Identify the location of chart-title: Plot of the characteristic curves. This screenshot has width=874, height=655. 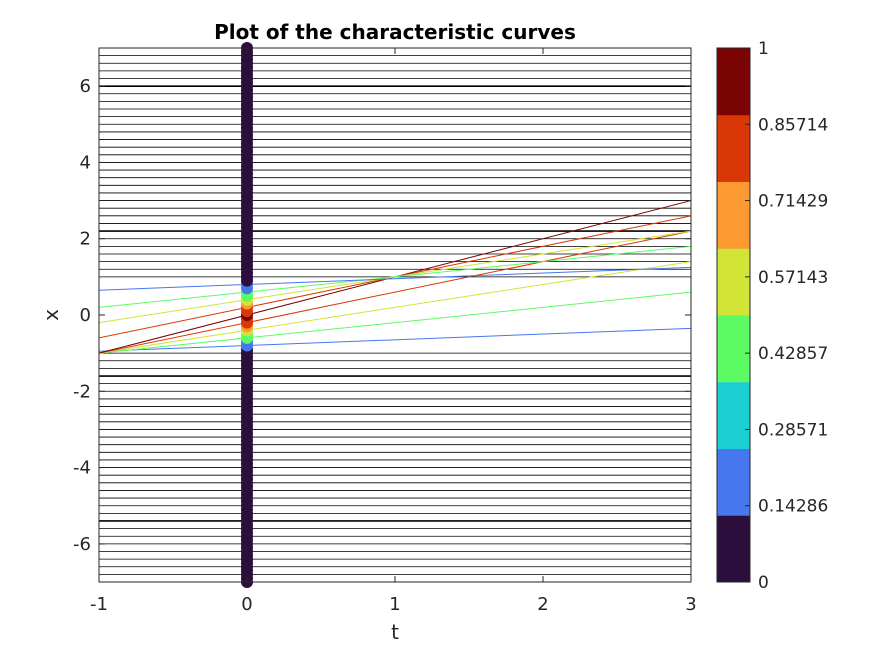
(395, 32).